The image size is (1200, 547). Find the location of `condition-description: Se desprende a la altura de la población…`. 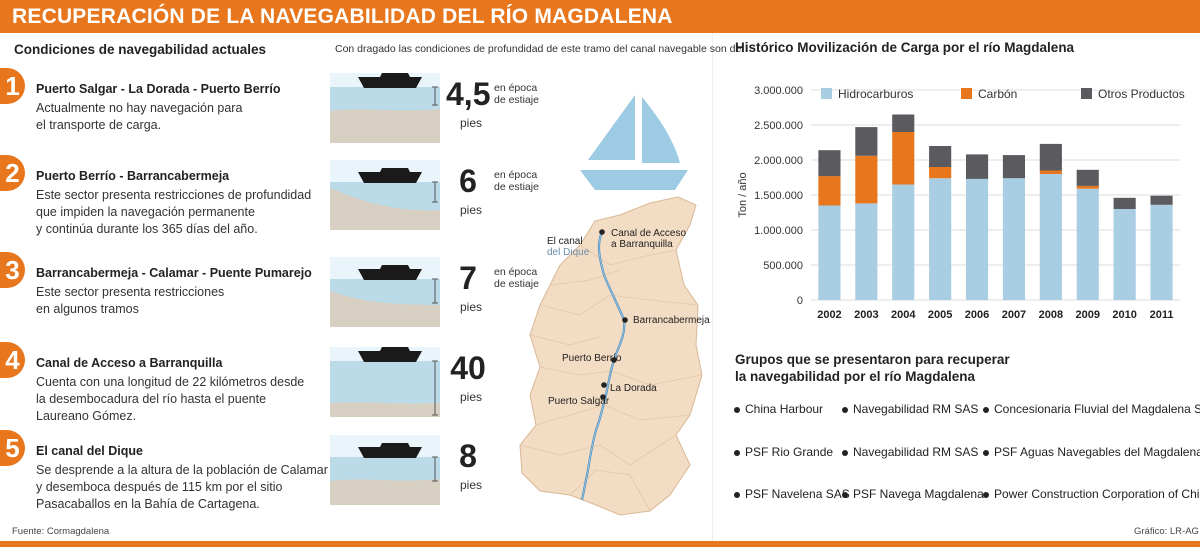

condition-description: Se desprende a la altura de la población… is located at coordinates (182, 487).